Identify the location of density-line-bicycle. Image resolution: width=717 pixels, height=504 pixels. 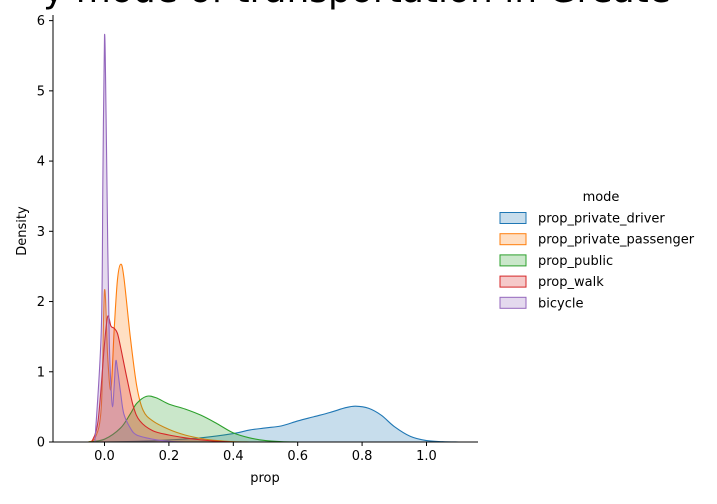
(140, 238).